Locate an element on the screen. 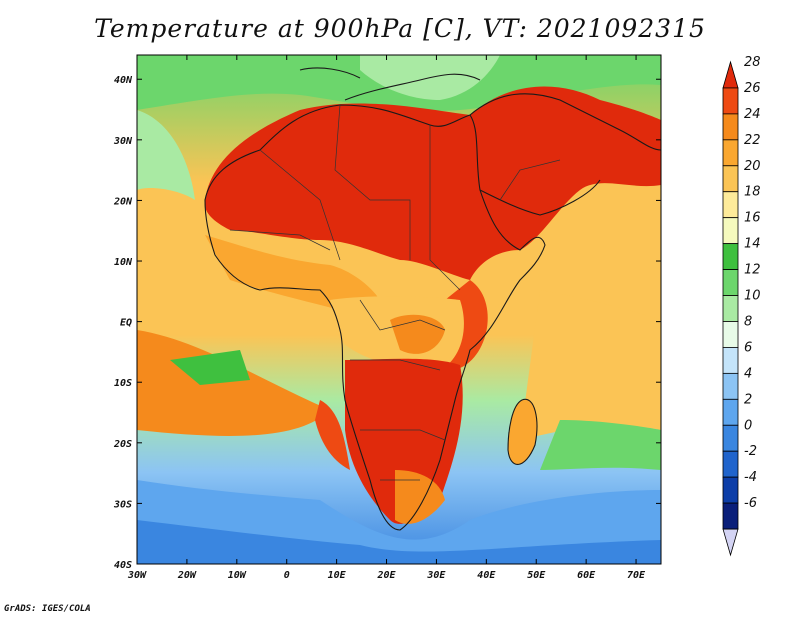 Image resolution: width=800 pixels, height=618 pixels. colorbar-label: 2 is located at coordinates (748, 399).